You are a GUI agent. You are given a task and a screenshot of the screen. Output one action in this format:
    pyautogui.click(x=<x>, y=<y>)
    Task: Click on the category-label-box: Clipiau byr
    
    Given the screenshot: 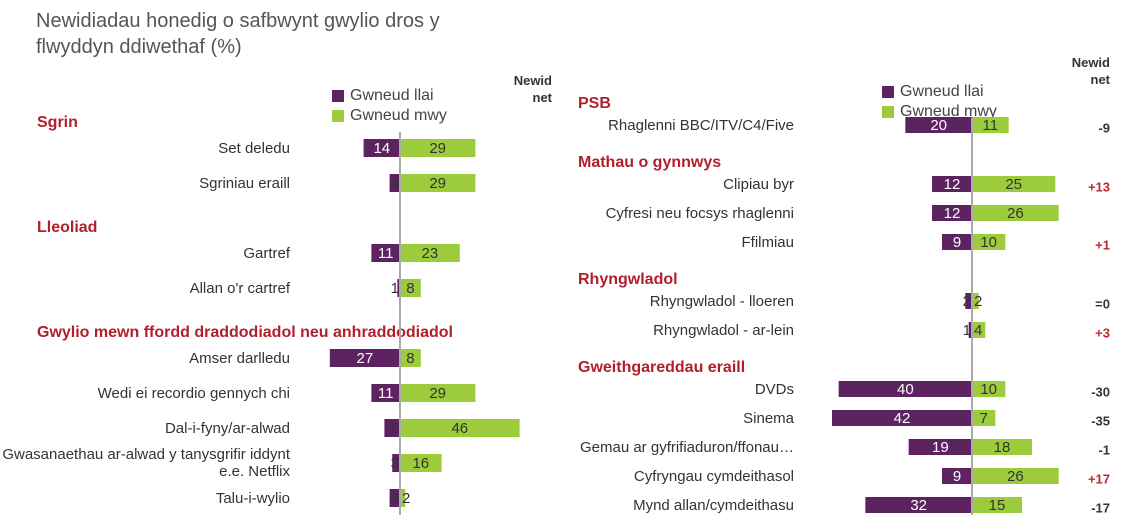 What is the action you would take?
    pyautogui.click(x=758, y=184)
    